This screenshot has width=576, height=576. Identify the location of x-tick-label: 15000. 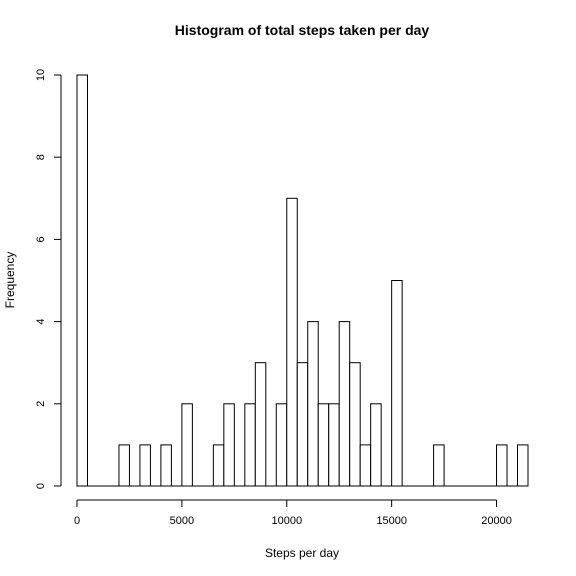
(391, 521).